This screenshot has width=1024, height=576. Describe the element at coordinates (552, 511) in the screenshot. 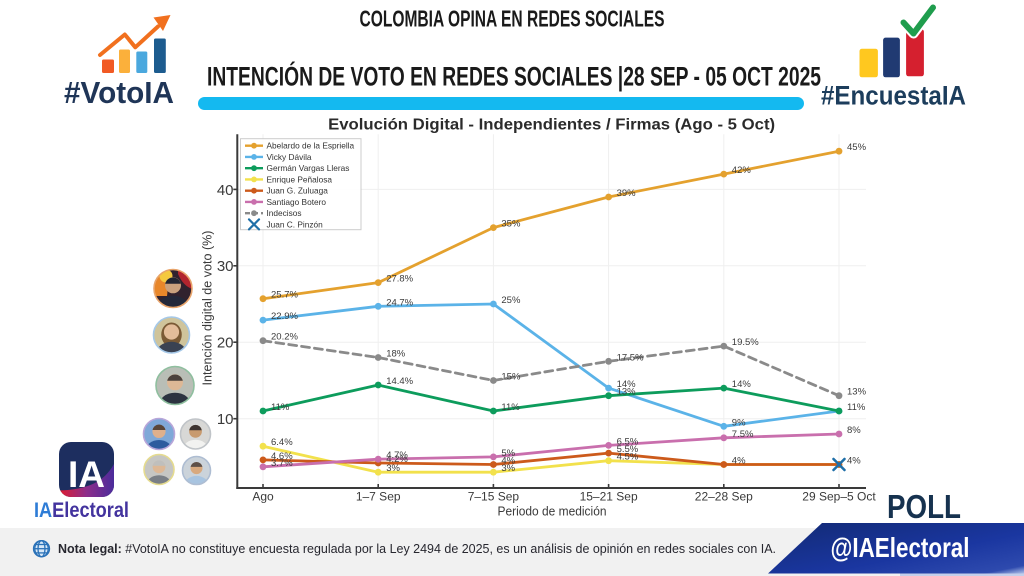

I see `svg-text: Periodo de medición` at that location.